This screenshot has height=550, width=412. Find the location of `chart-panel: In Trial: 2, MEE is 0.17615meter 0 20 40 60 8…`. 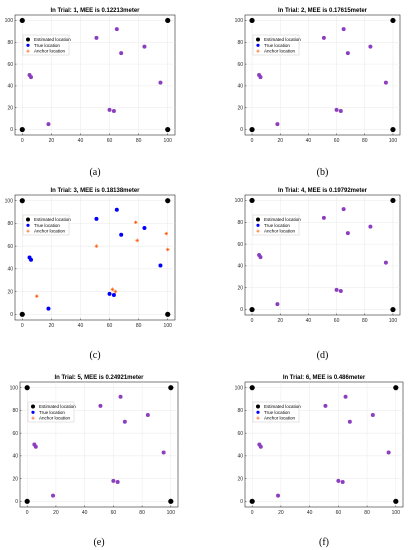

chart-panel: In Trial: 2, MEE is 0.17615meter 0 20 40 60 8… is located at coordinates (318, 93).